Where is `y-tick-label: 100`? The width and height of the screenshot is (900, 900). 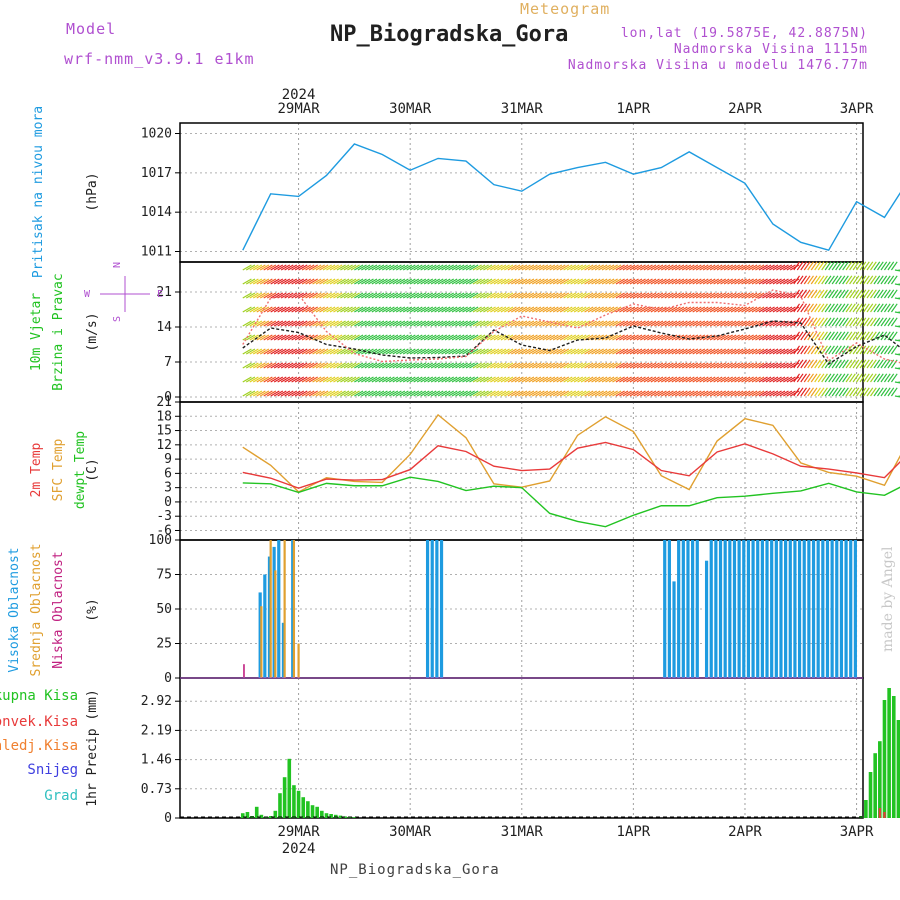
y-tick-label: 100 is located at coordinates (160, 540).